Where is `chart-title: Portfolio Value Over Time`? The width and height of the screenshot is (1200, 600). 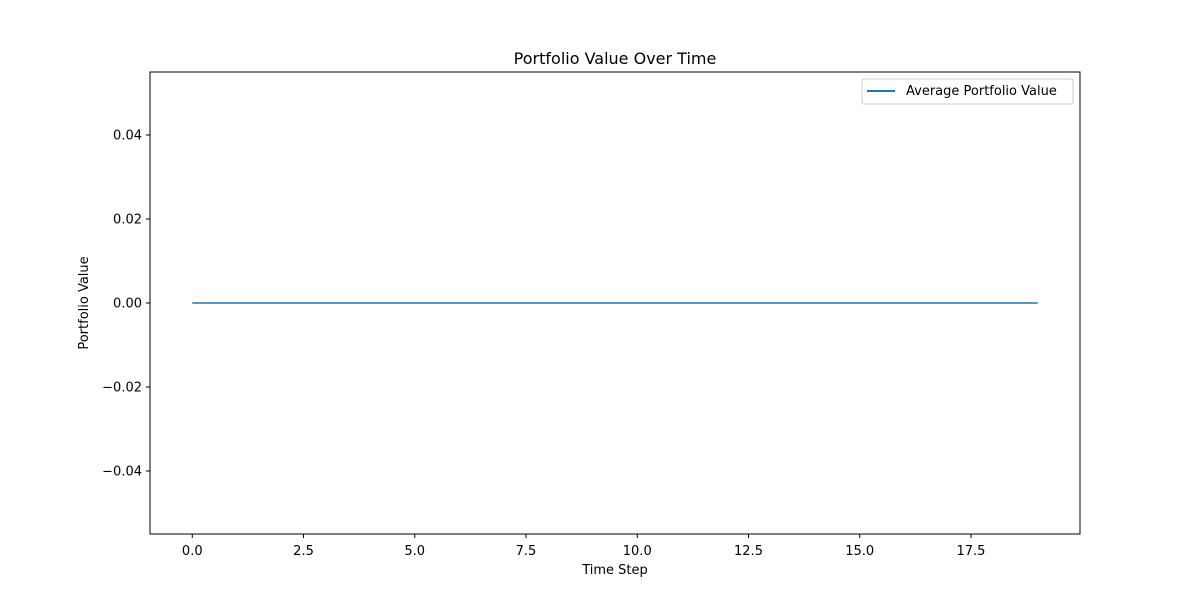 chart-title: Portfolio Value Over Time is located at coordinates (615, 58).